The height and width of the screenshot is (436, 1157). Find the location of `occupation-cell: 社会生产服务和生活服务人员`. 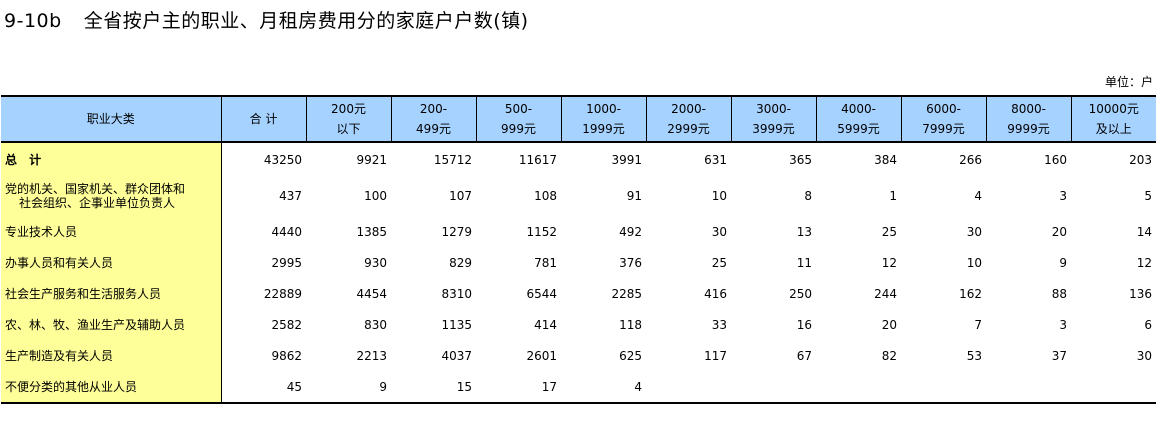

occupation-cell: 社会生产服务和生活服务人员 is located at coordinates (111, 293).